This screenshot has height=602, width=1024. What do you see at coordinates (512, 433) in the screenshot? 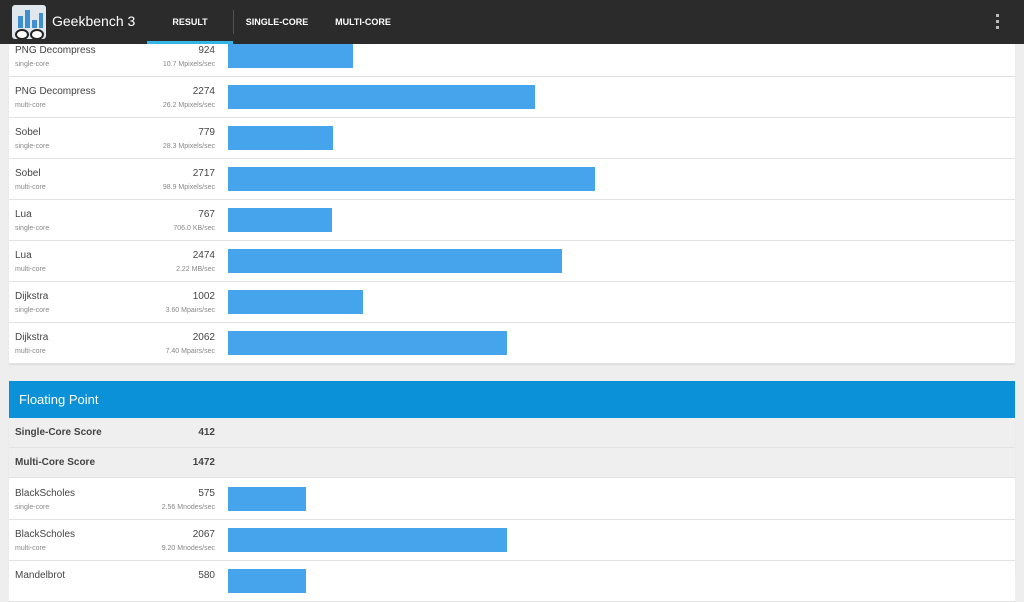
I see `single-core-score-row: Single-Core Score 412` at bounding box center [512, 433].